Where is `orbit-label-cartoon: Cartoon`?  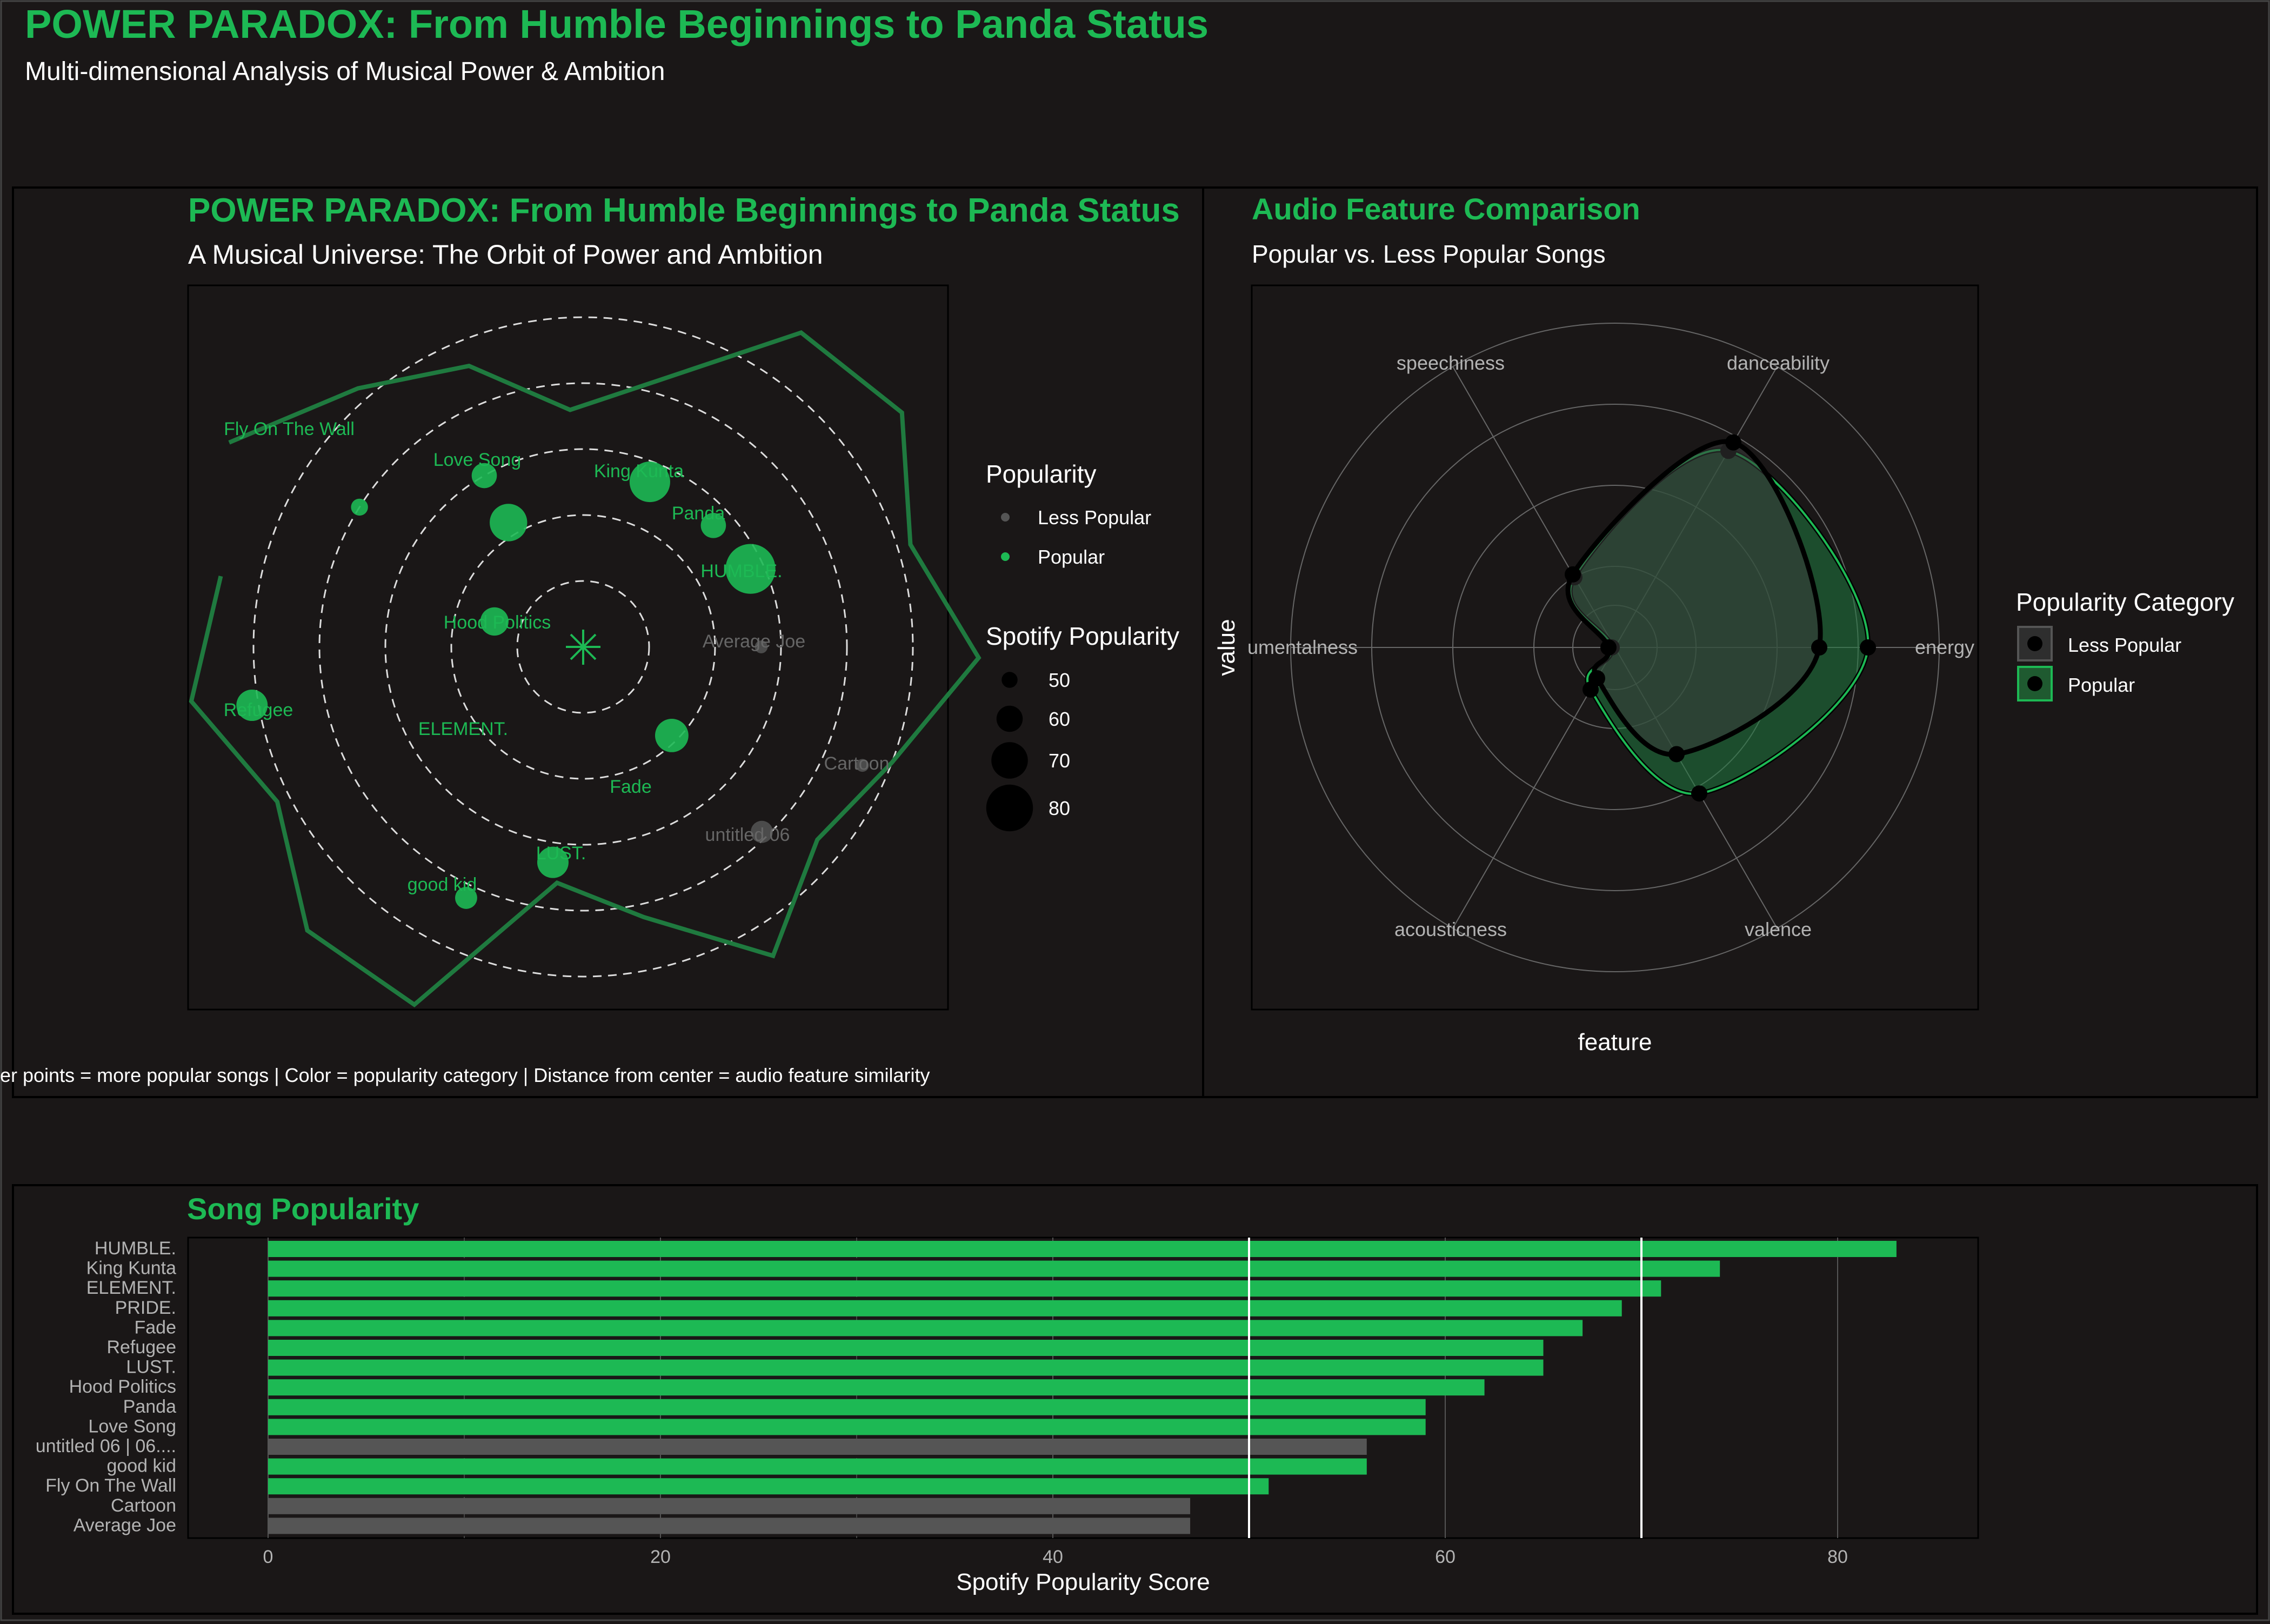 orbit-label-cartoon: Cartoon is located at coordinates (857, 763).